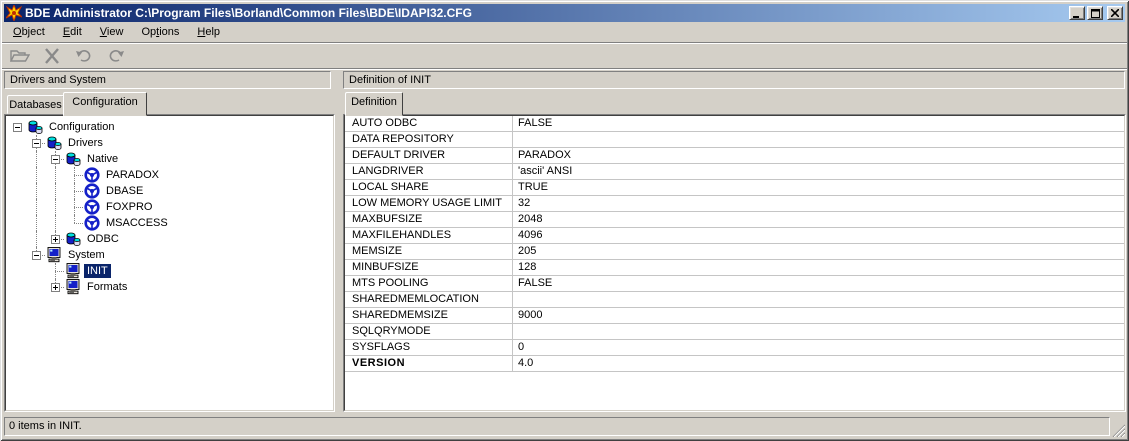  I want to click on menu-item-edit: Edit, so click(72, 32).